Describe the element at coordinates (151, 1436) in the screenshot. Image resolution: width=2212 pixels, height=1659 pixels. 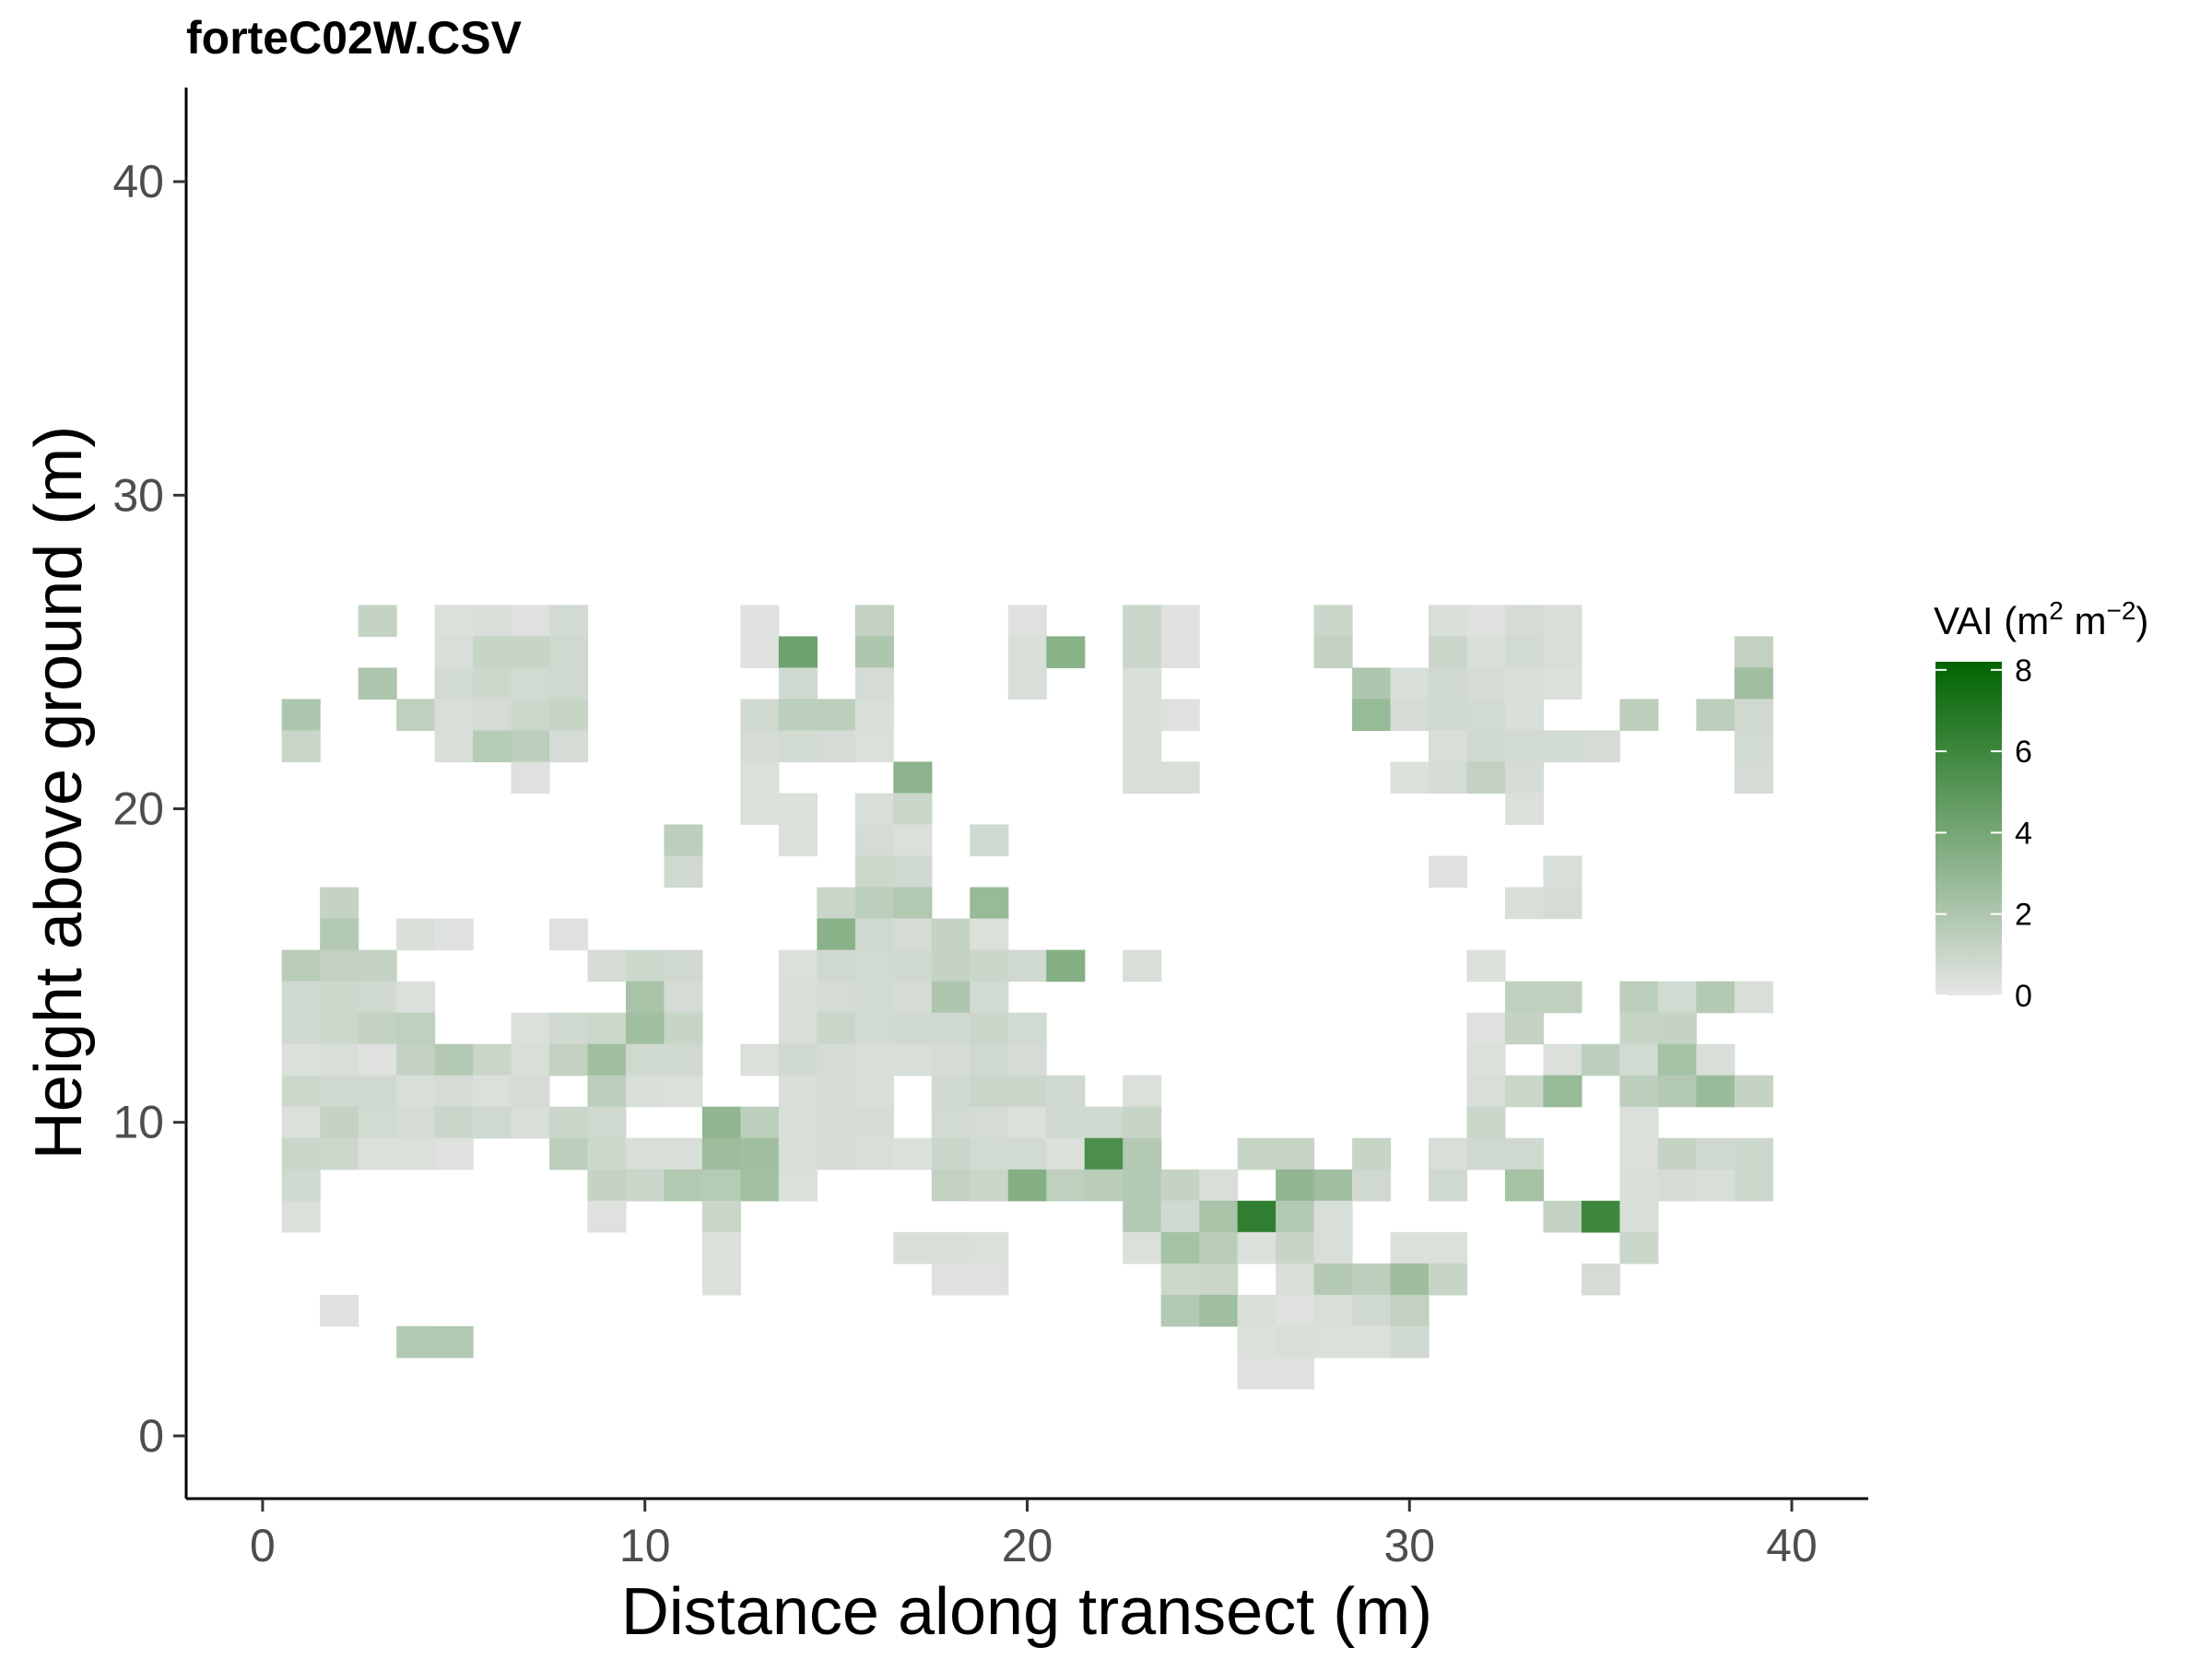
I see `y-tick-label: 0` at that location.